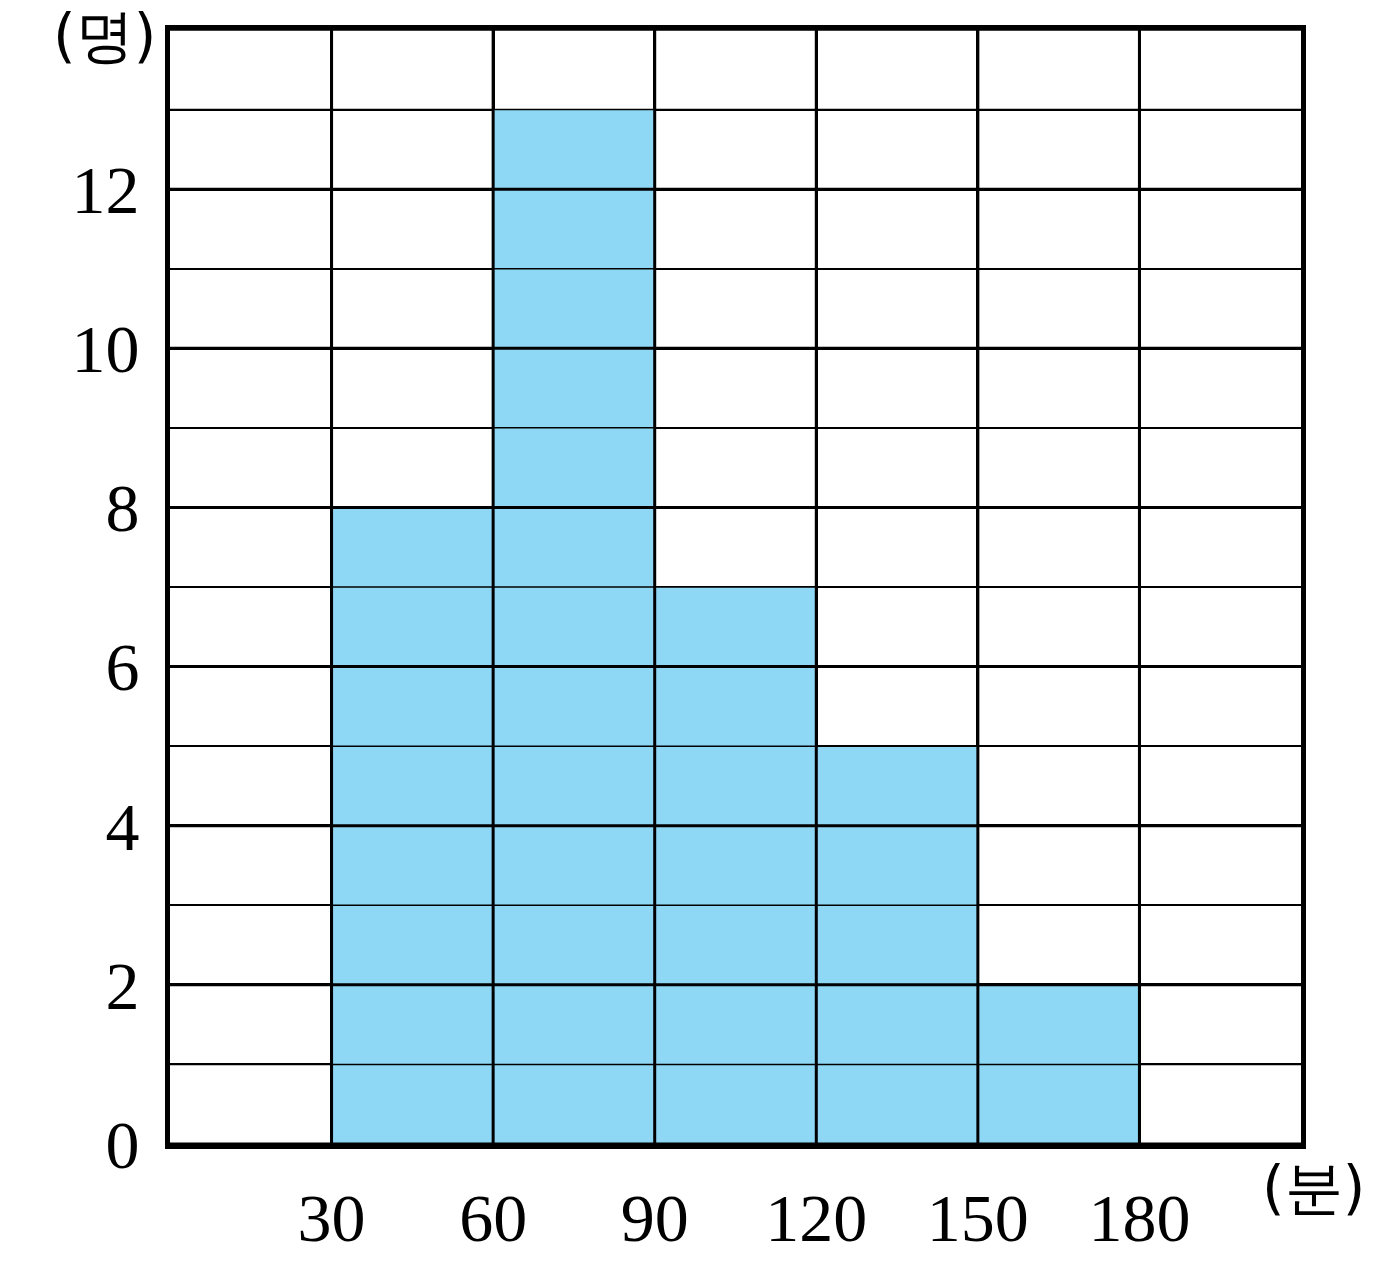 The height and width of the screenshot is (1268, 1376). I want to click on y-tick-label: 12, so click(105, 189).